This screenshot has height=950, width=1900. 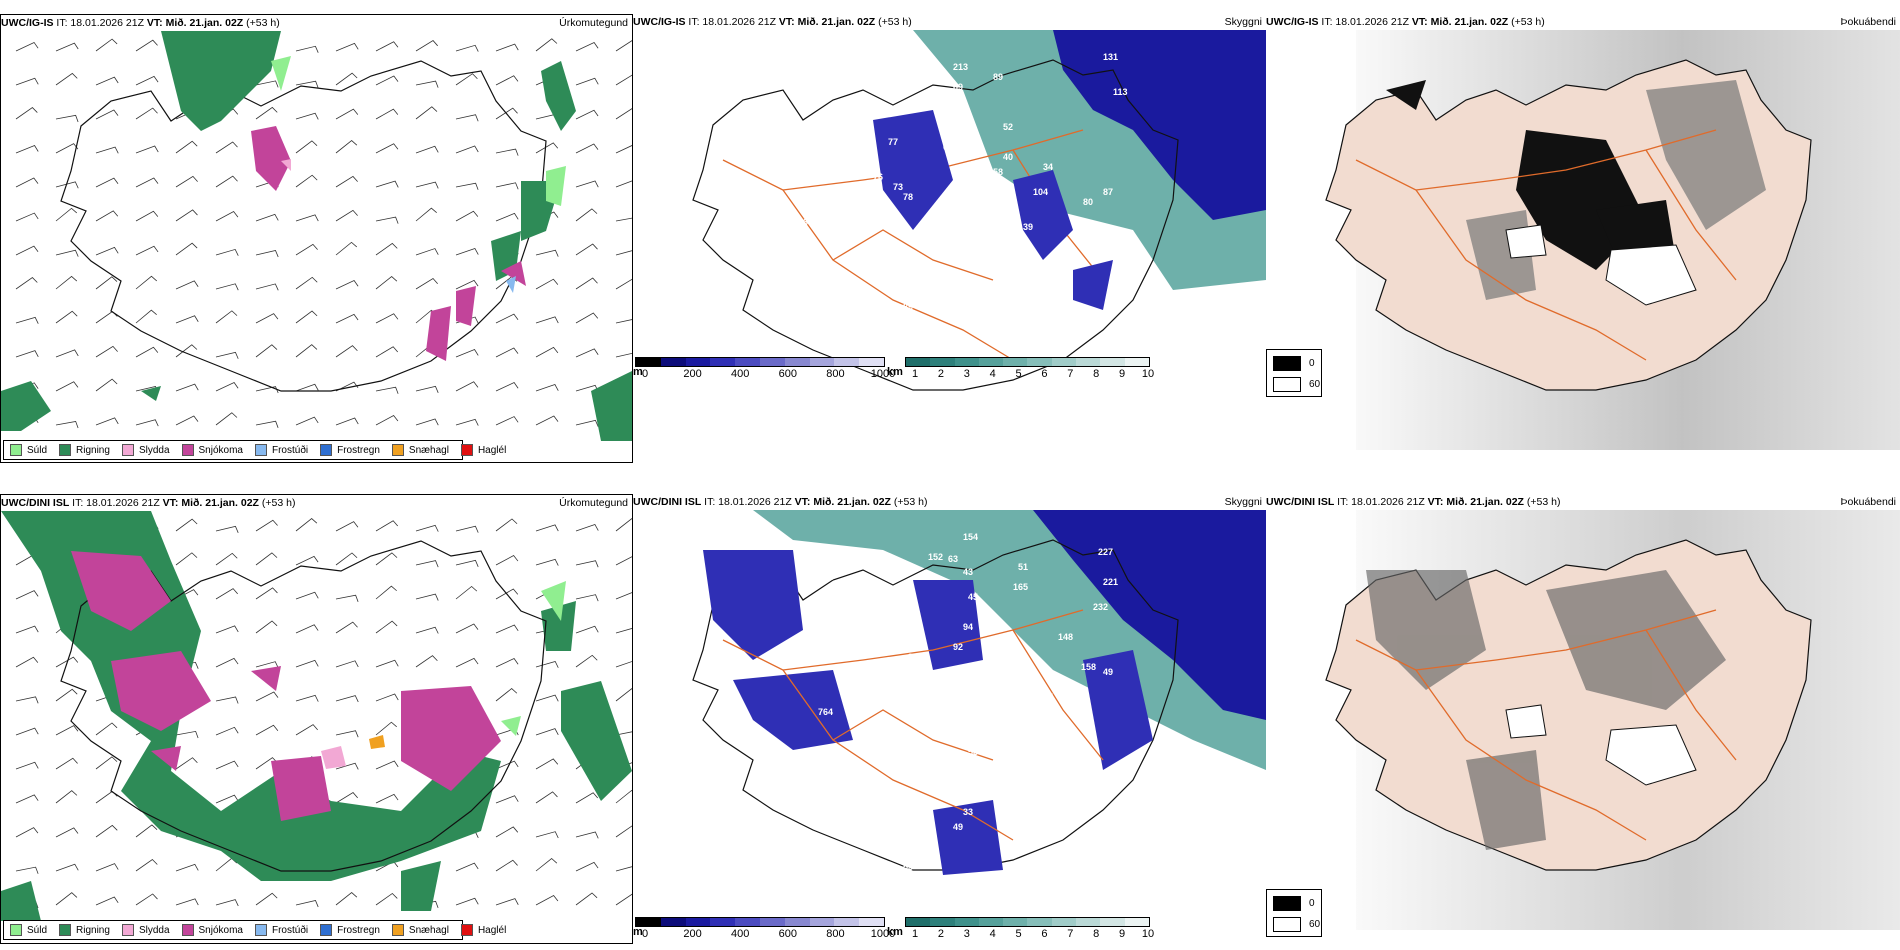 I want to click on visibility-label: 764, so click(x=825, y=712).